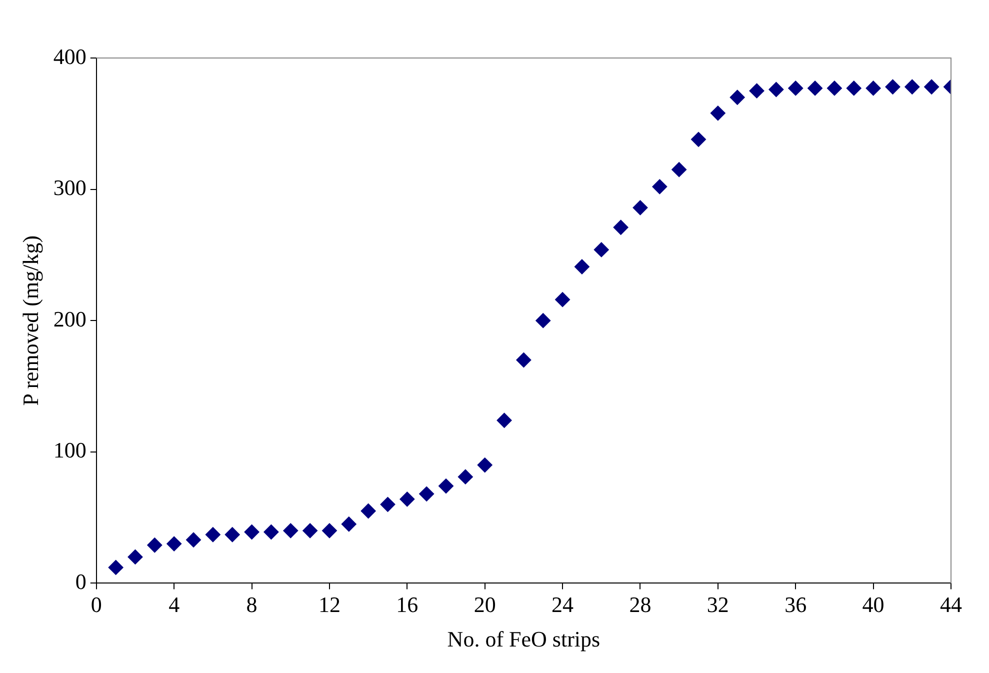 The image size is (989, 673). I want to click on y-axis-title: P removed (mg/kg), so click(30, 320).